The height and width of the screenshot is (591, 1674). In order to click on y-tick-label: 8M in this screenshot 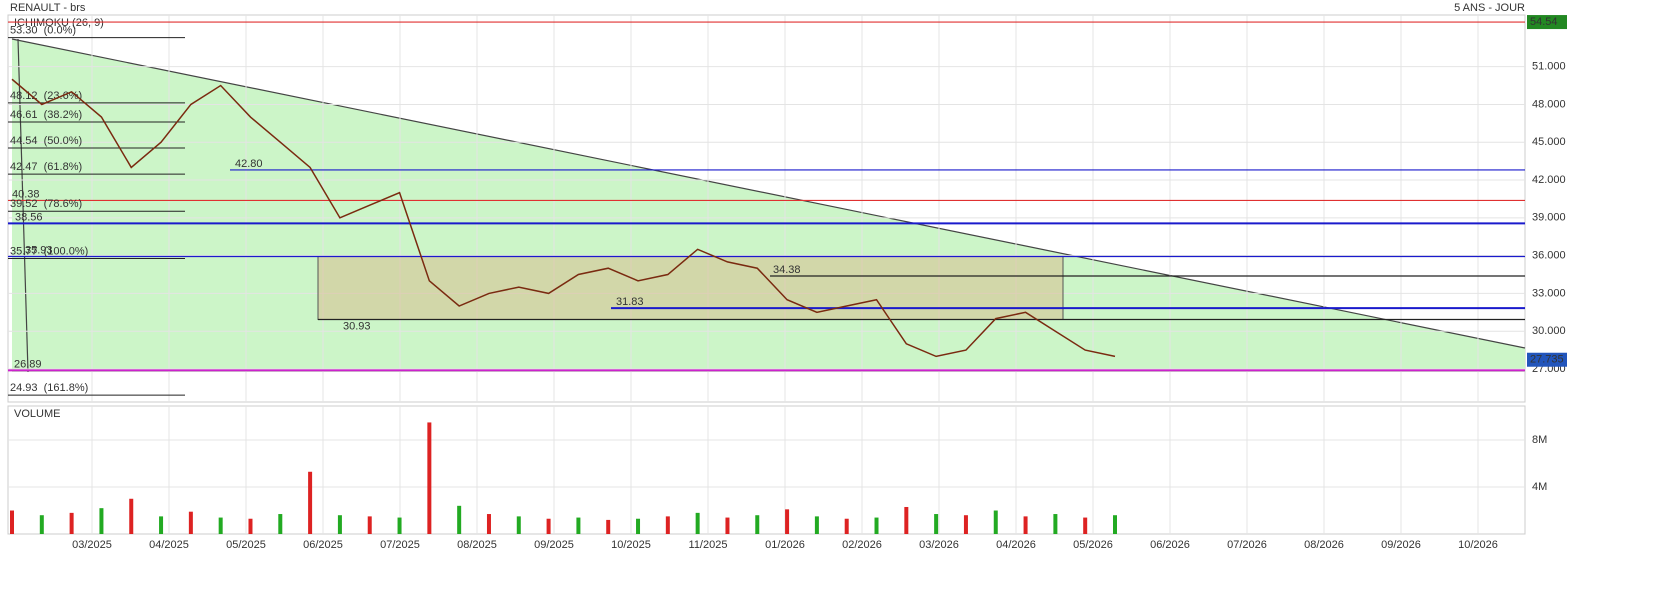, I will do `click(1539, 440)`.